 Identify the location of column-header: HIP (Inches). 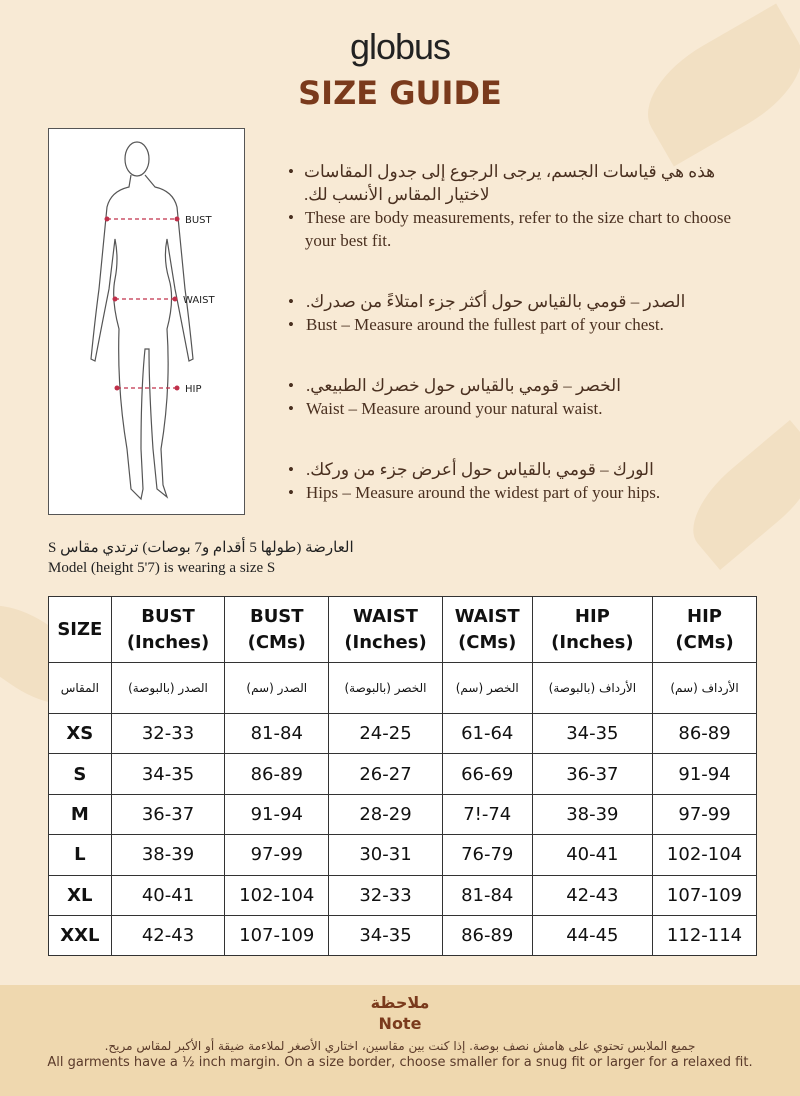
(592, 629).